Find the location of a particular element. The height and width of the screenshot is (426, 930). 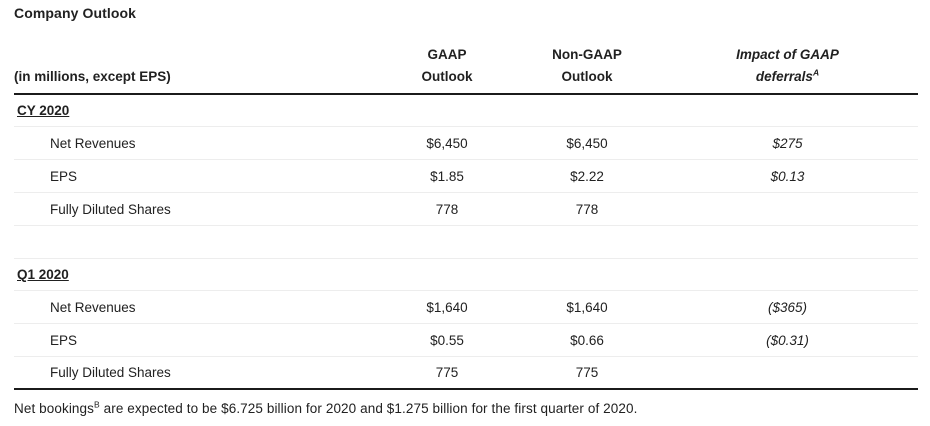

table-row-cy-fully-diluted-shares: Fully Diluted Shares 778 778 is located at coordinates (466, 209).